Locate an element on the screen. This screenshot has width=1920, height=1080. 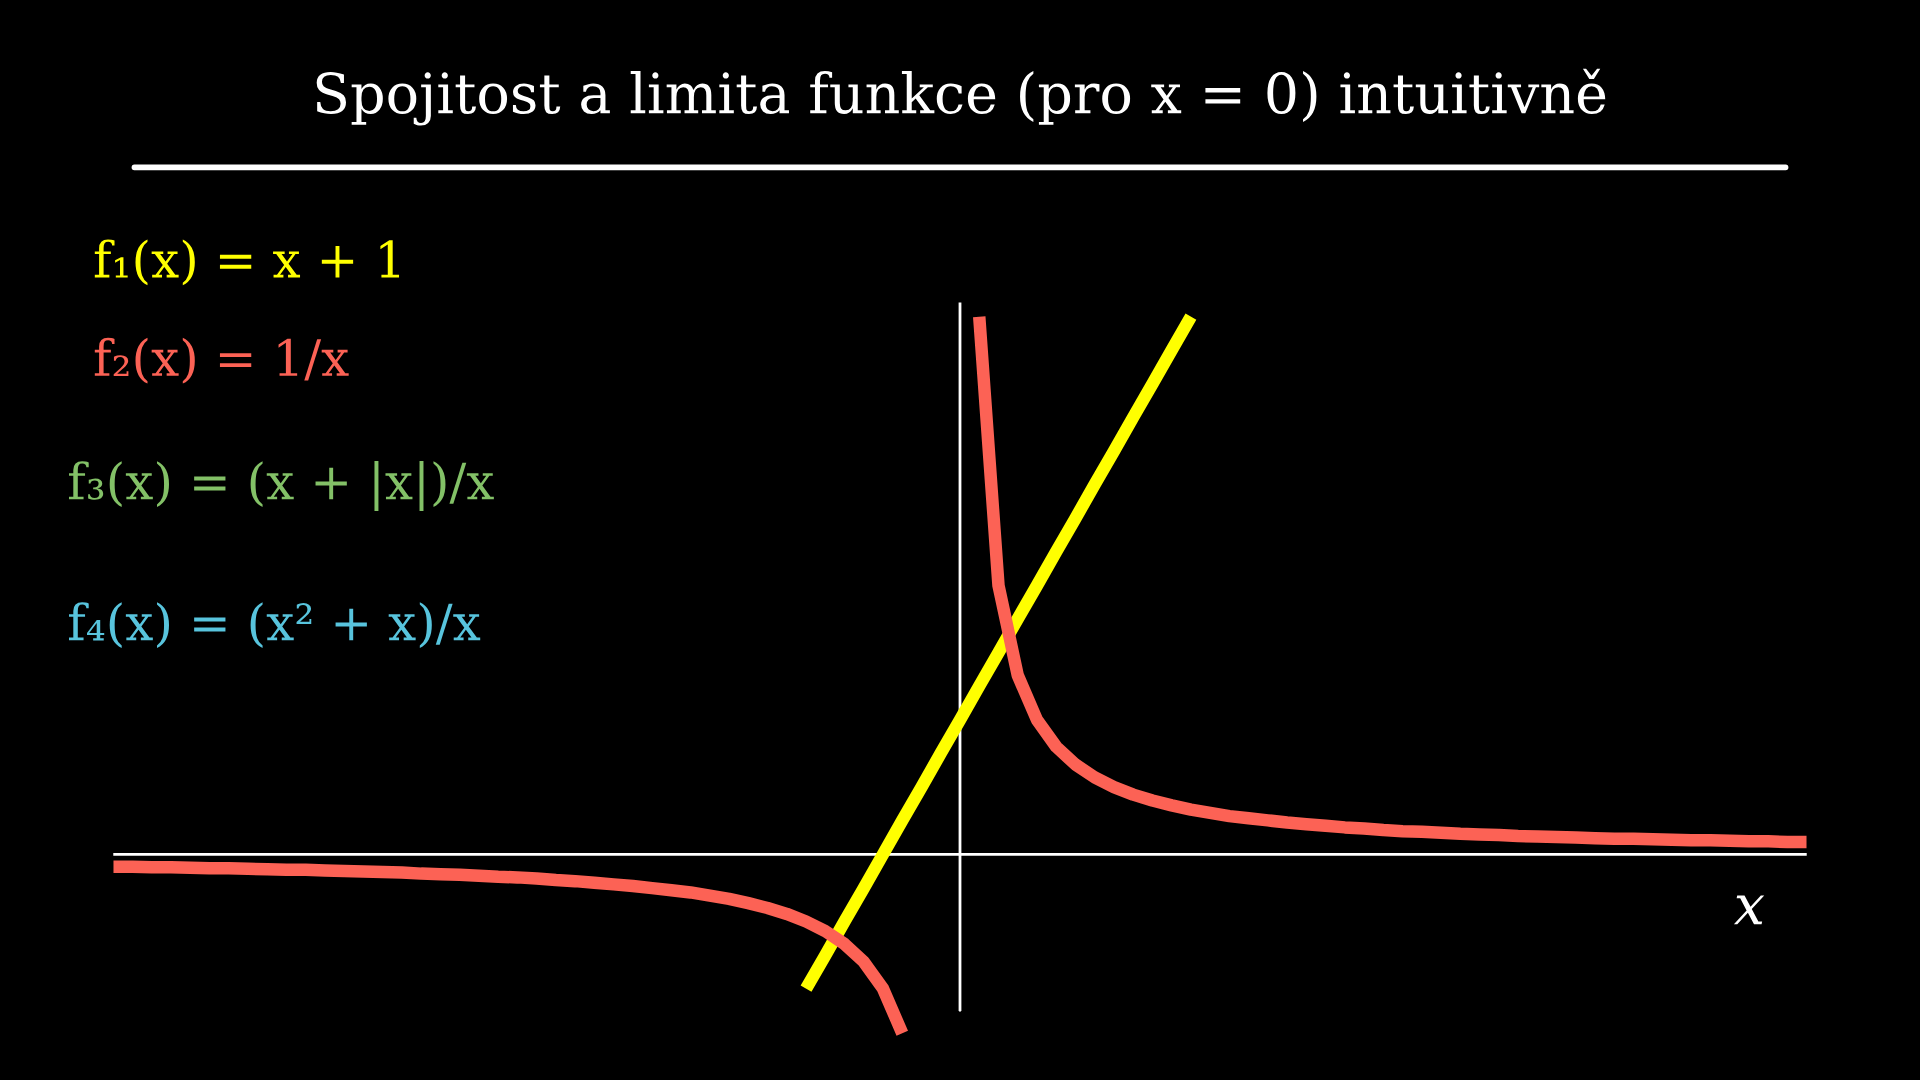
x-axis-title: x is located at coordinates (1749, 910).